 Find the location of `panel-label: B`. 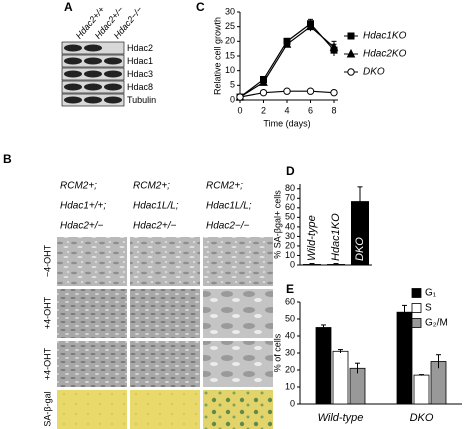

panel-label: B is located at coordinates (7, 159).